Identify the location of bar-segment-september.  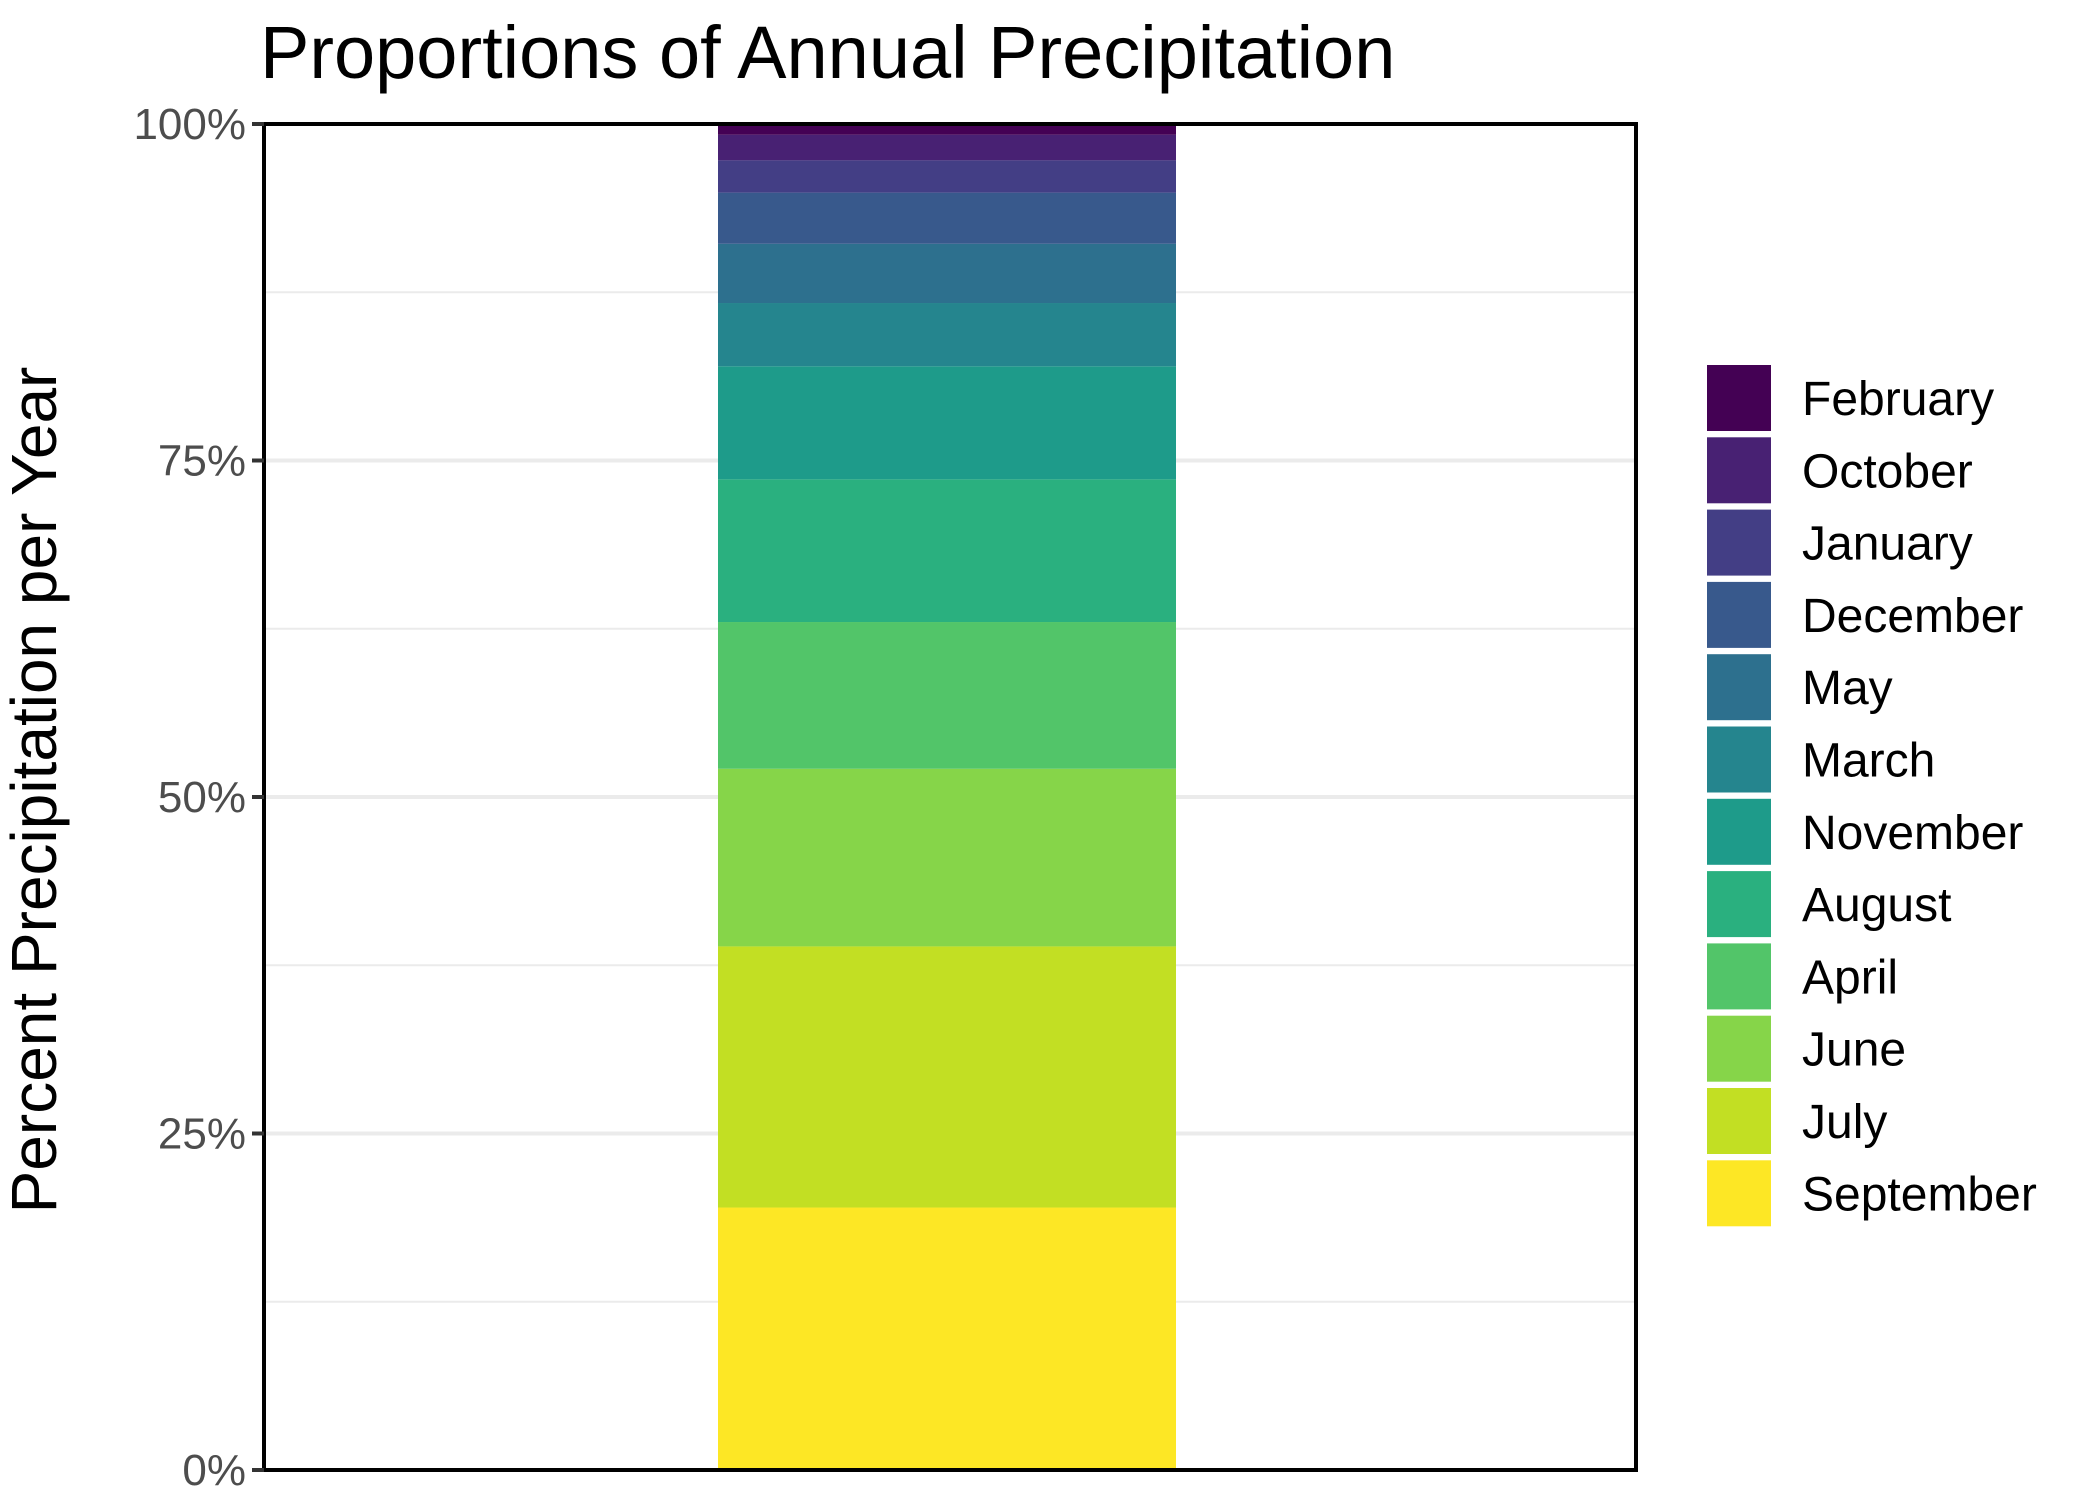
(947, 1338).